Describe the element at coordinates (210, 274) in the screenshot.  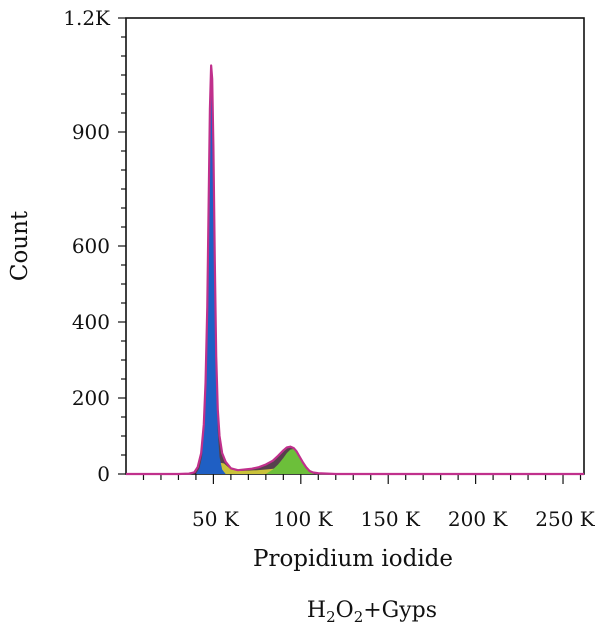
I see `g1-peak-fill` at that location.